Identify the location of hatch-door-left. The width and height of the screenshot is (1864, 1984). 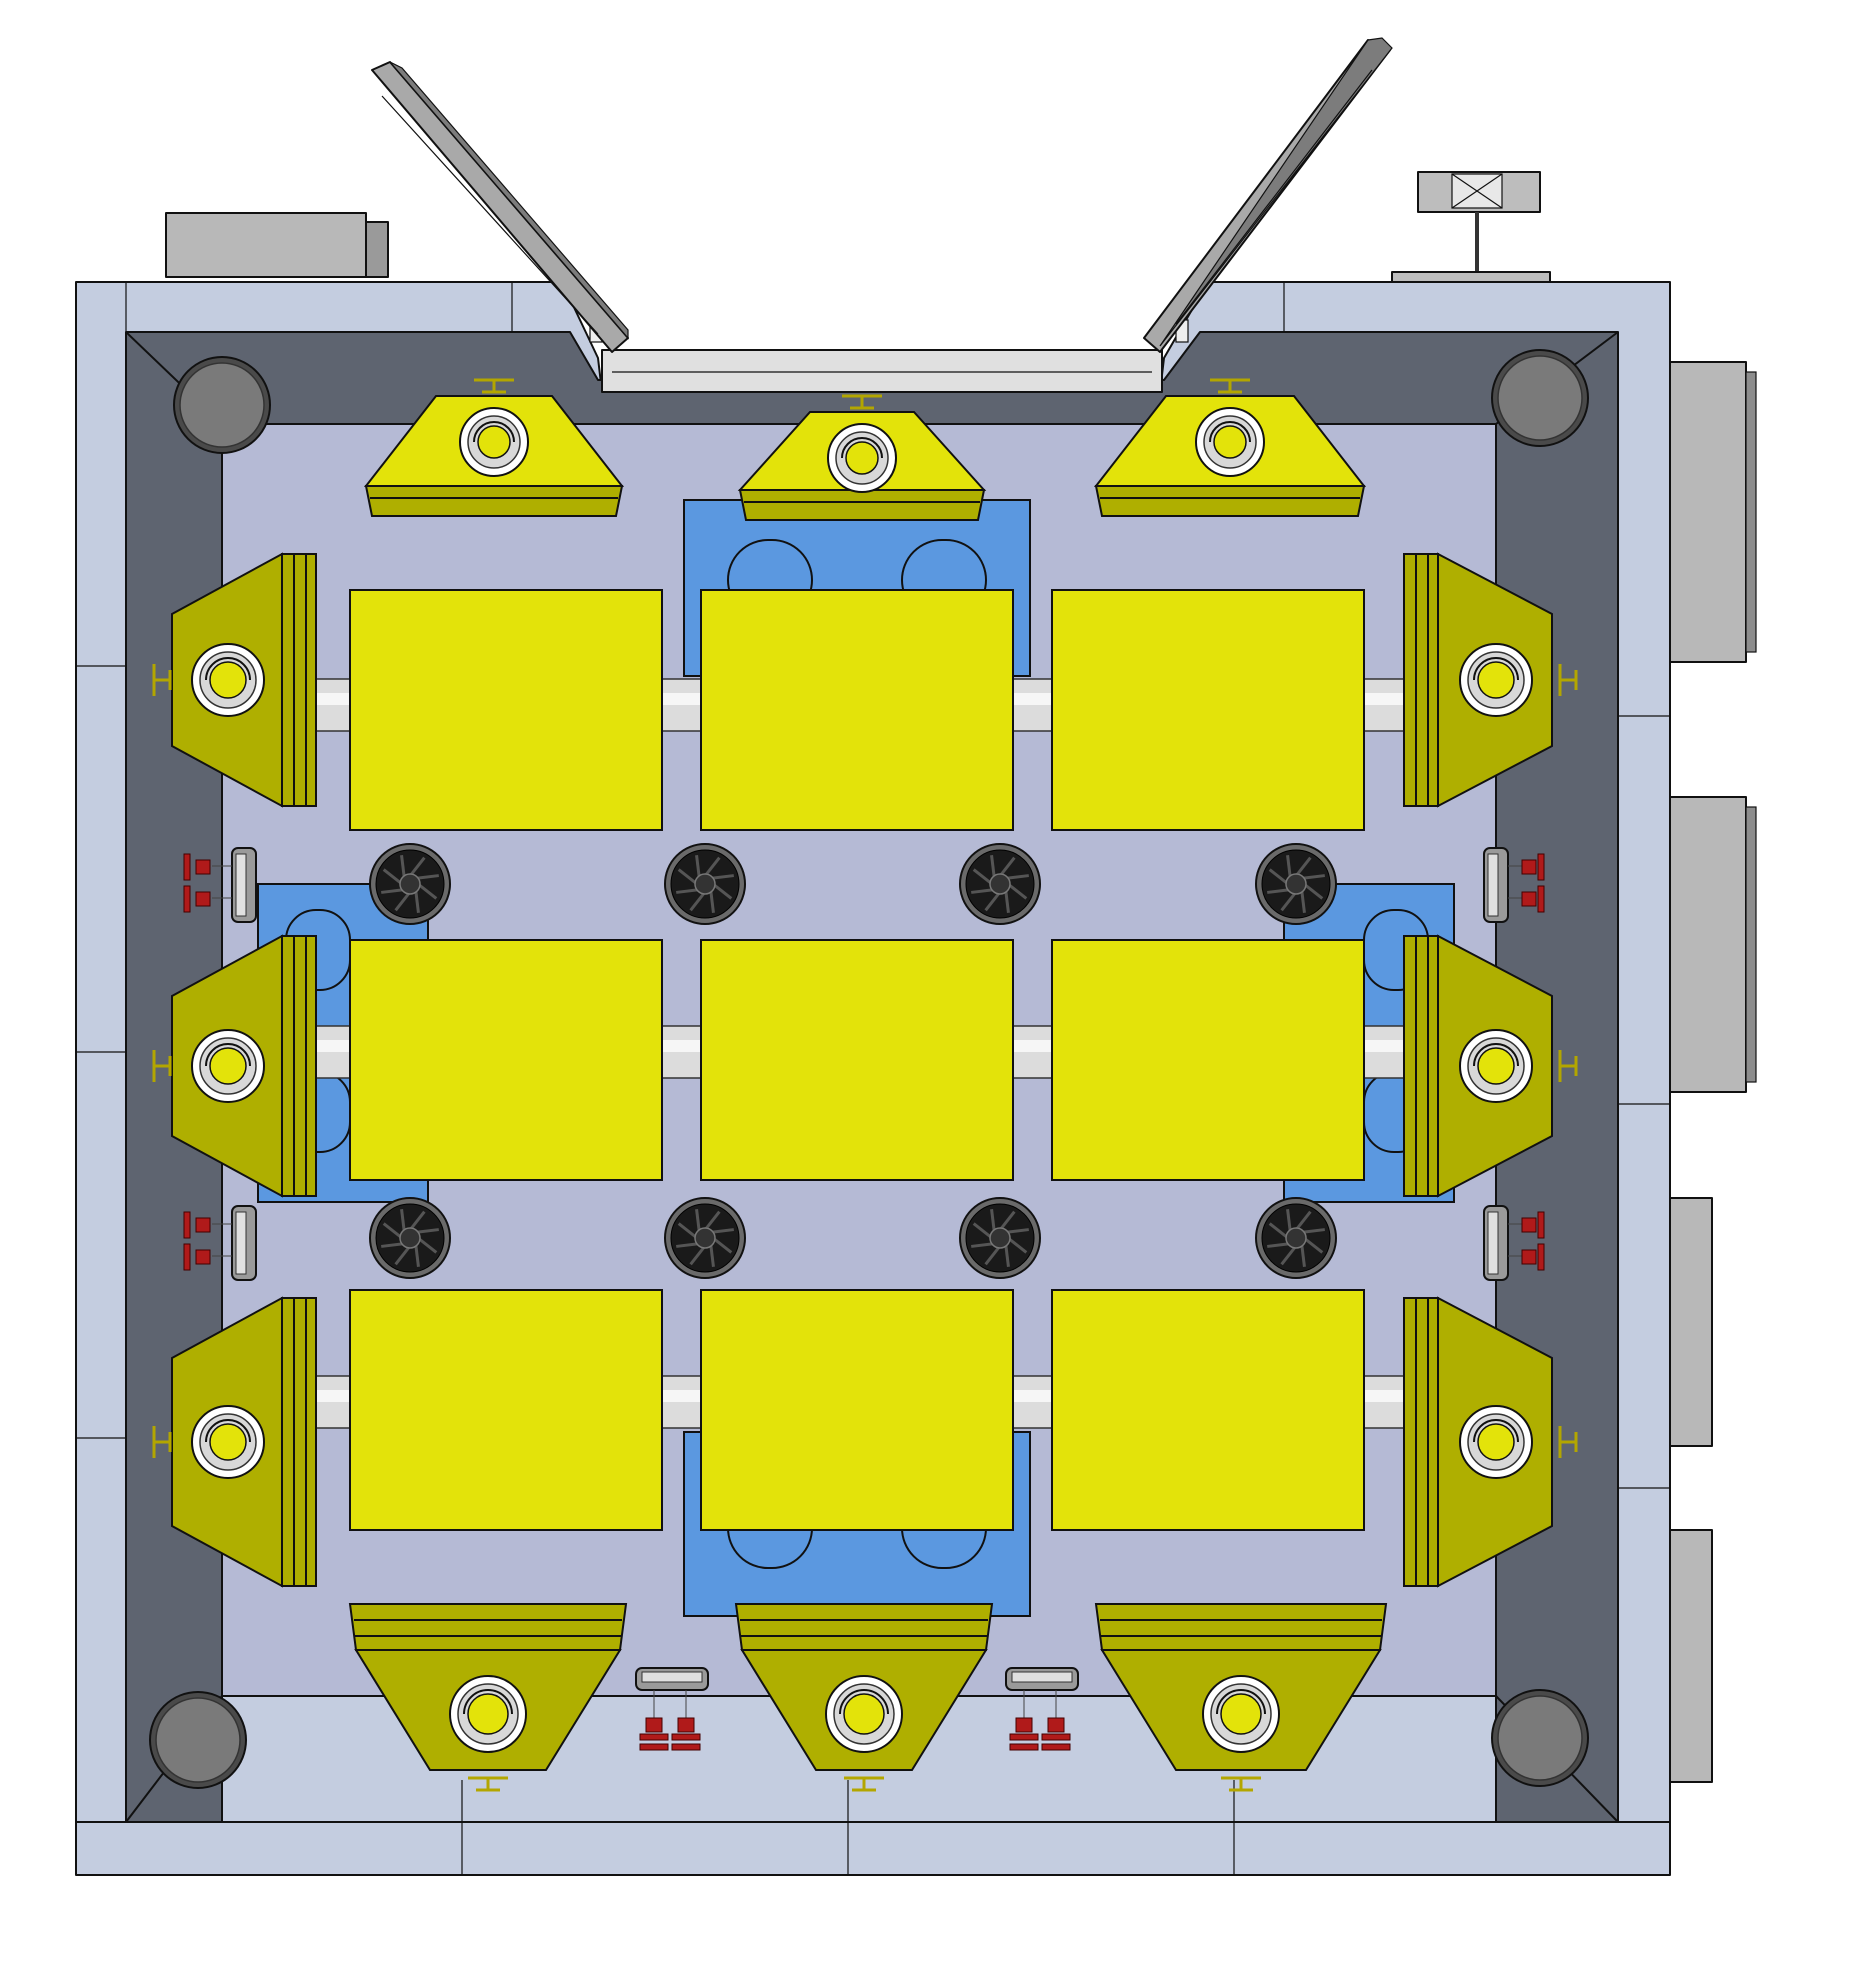
(500, 207).